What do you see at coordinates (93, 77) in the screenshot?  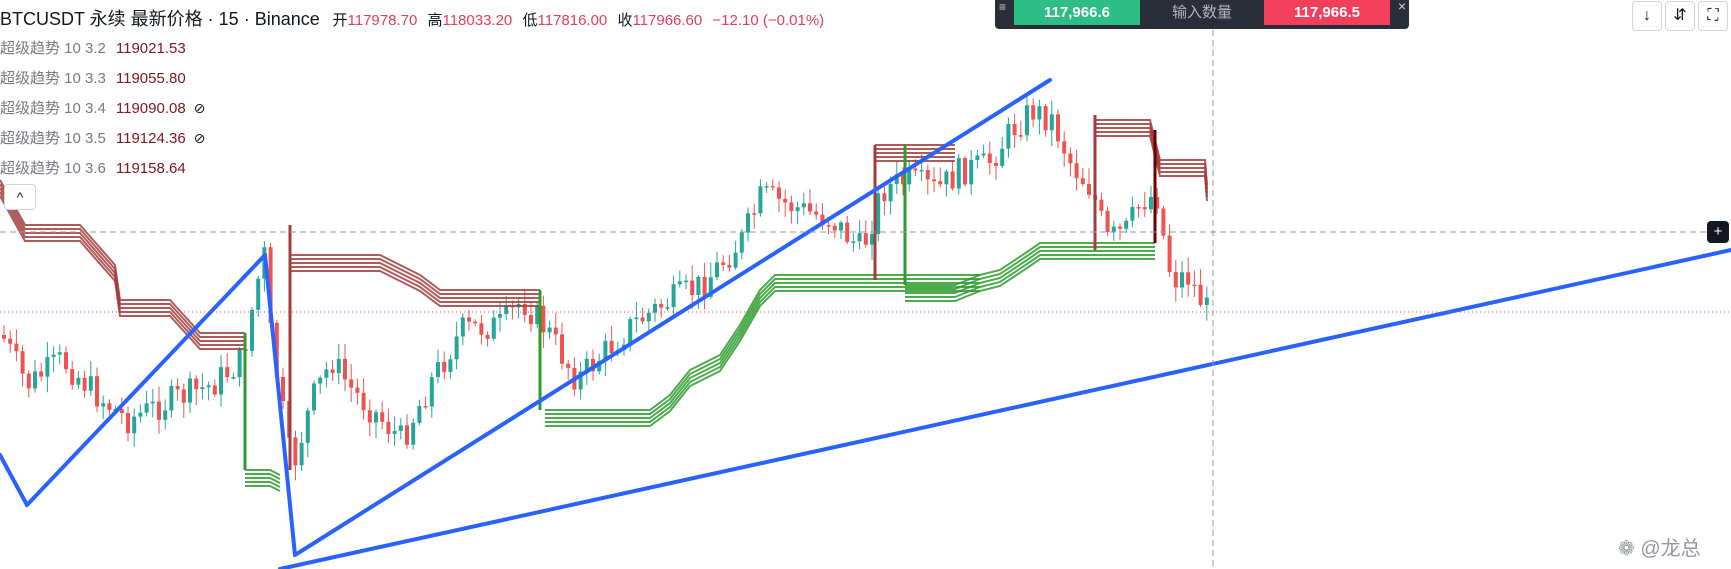 I see `indicator-legend-row: 超级趋势 10 3.3 119055.80` at bounding box center [93, 77].